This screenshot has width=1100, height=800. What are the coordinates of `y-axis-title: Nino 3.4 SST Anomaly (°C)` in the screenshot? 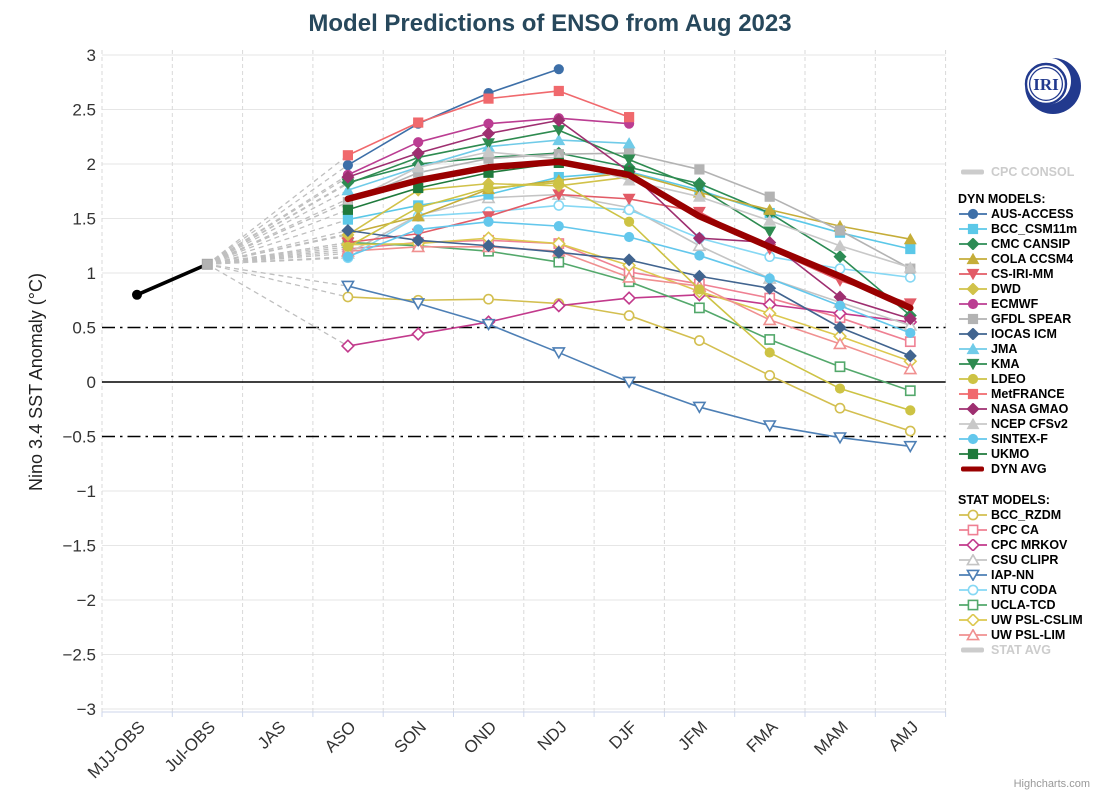 It's located at (36, 382).